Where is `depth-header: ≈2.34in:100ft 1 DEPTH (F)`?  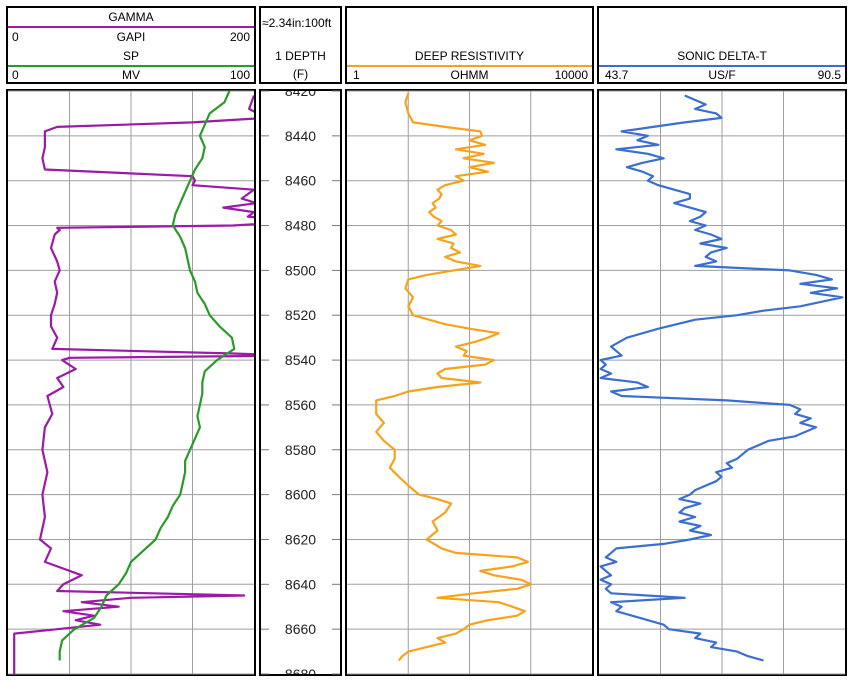
depth-header: ≈2.34in:100ft 1 DEPTH (F) is located at coordinates (300, 45).